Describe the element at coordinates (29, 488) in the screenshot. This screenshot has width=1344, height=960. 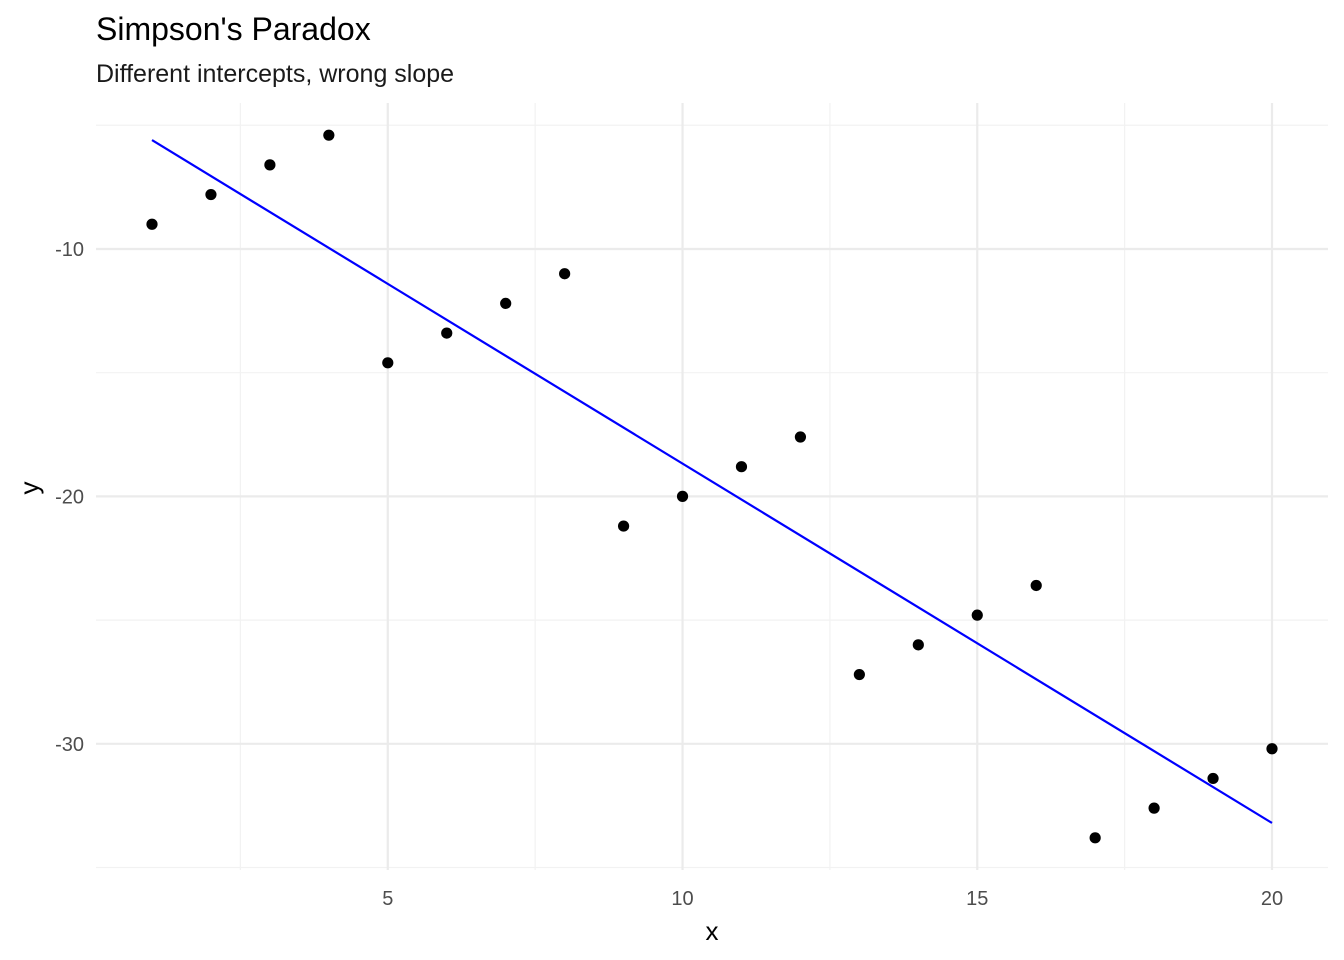
I see `y-axis-title: y` at that location.